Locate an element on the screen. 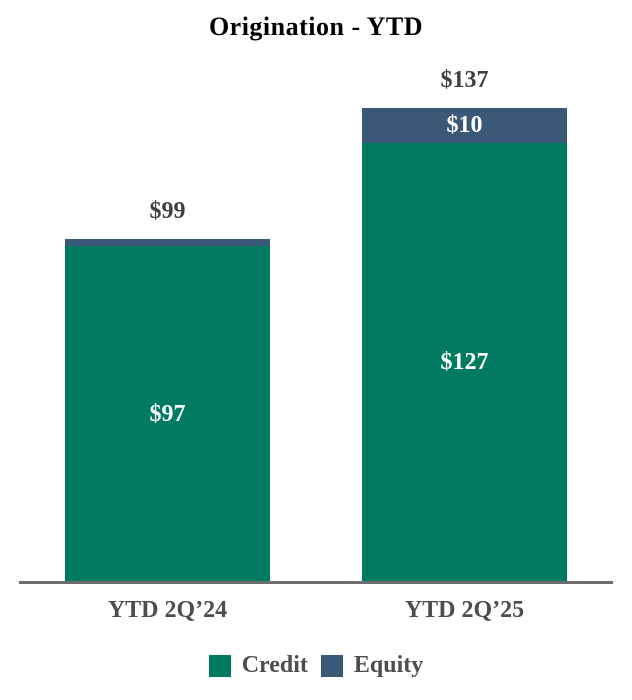  legend: Credit Equity is located at coordinates (316, 665).